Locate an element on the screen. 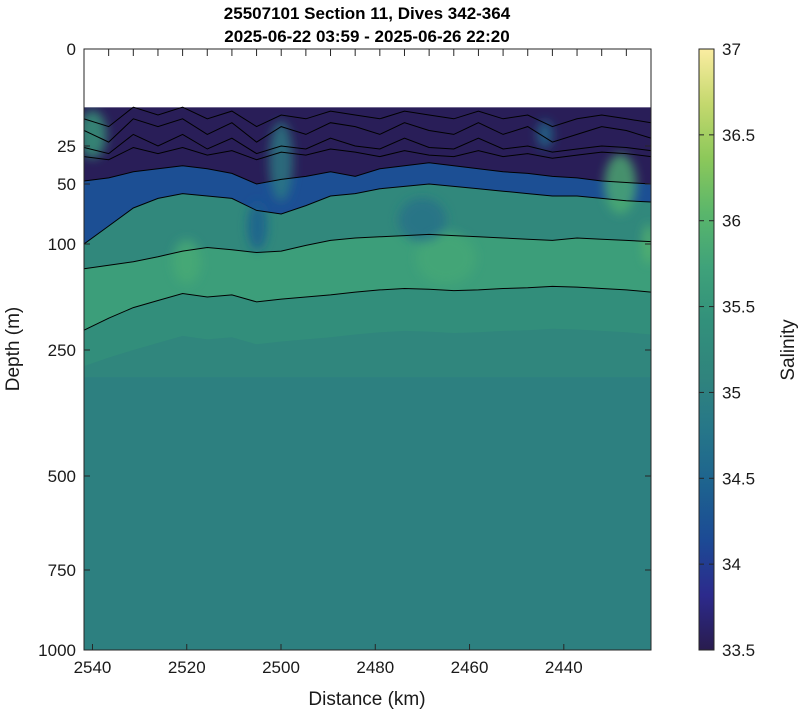  no-data-band is located at coordinates (367, 78).